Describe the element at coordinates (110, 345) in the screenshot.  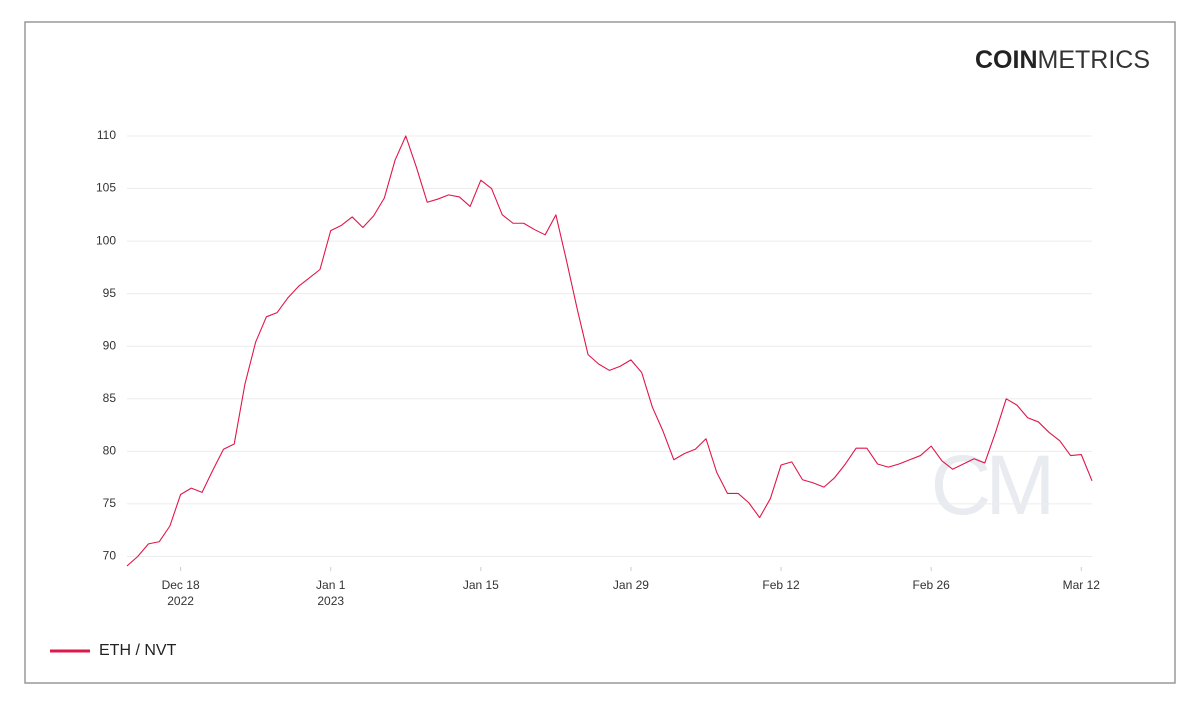
I see `y-tick-label: 90` at that location.